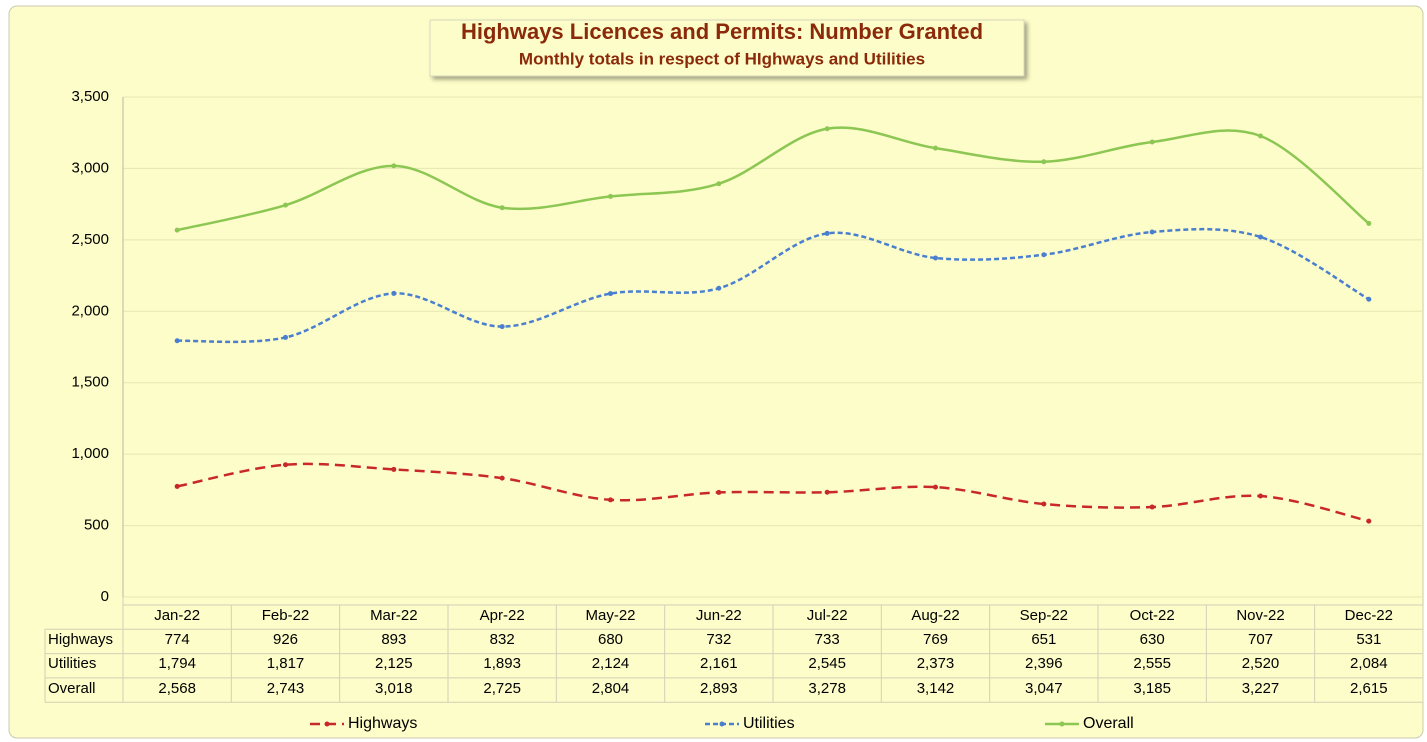 The image size is (1427, 742). I want to click on table-cell: 2,084, so click(1369, 663).